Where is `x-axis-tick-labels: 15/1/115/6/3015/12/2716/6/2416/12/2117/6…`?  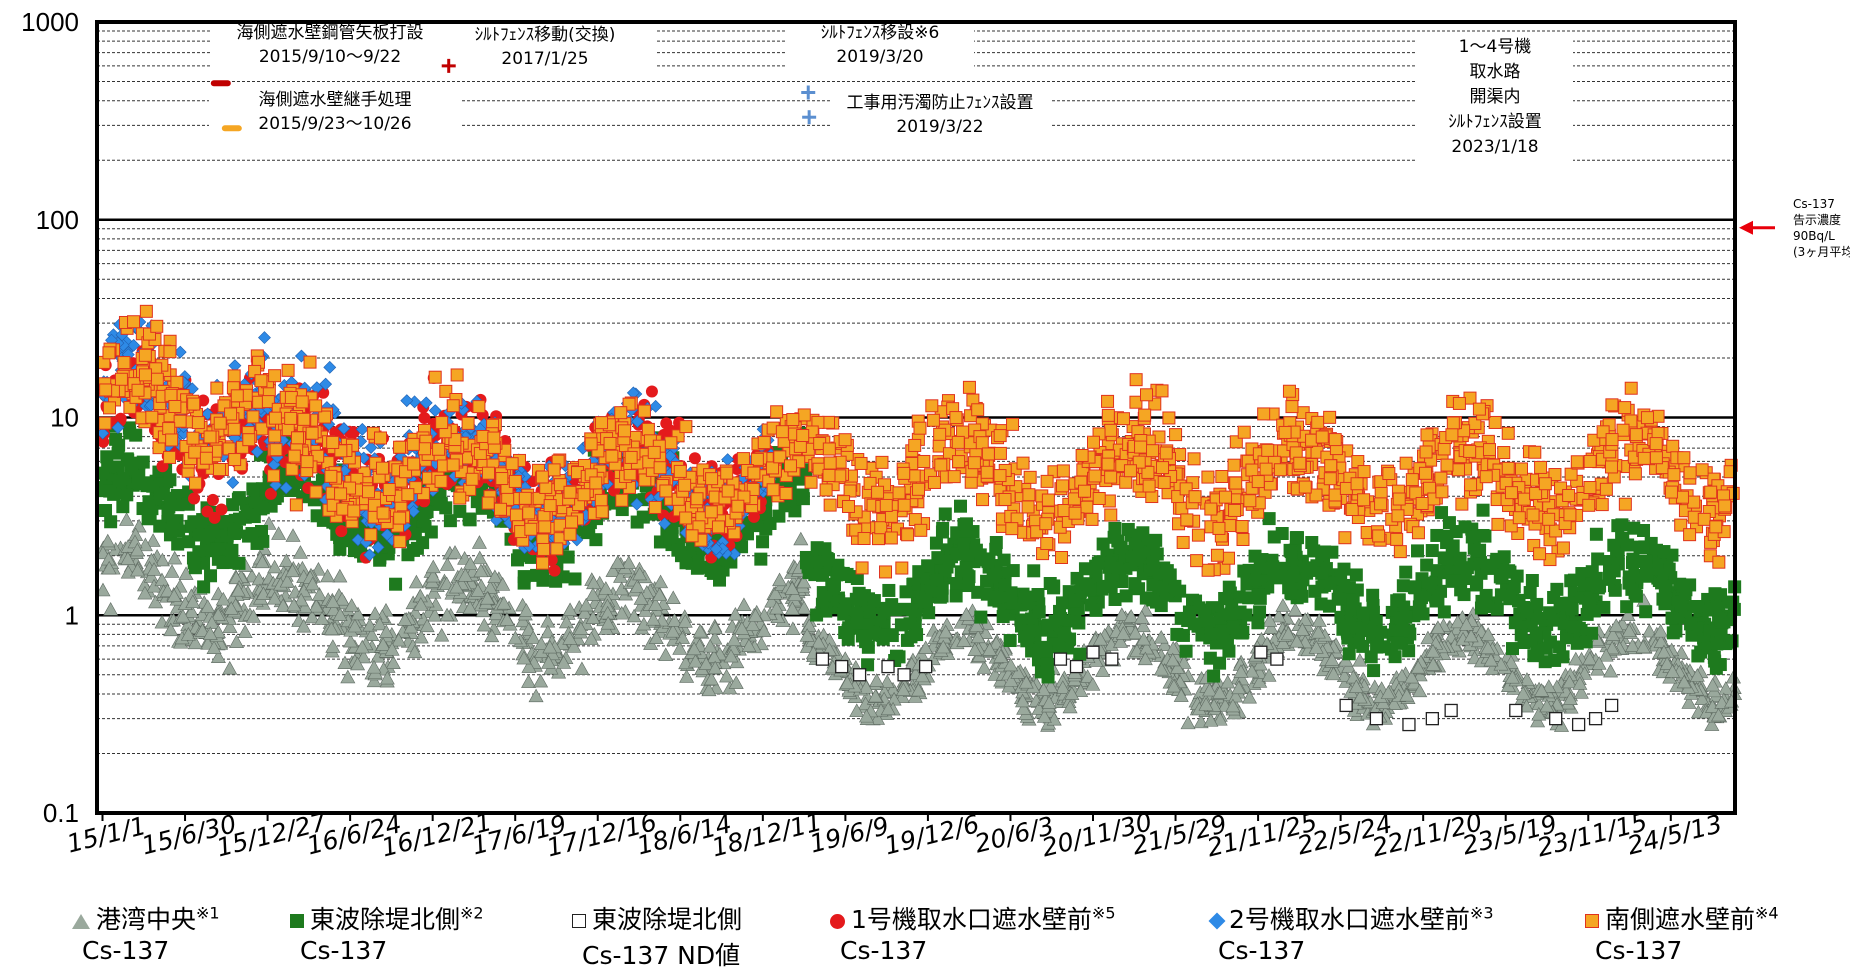
x-axis-tick-labels: 15/1/115/6/3015/12/2716/6/2416/12/2117/6… is located at coordinates (894, 834).